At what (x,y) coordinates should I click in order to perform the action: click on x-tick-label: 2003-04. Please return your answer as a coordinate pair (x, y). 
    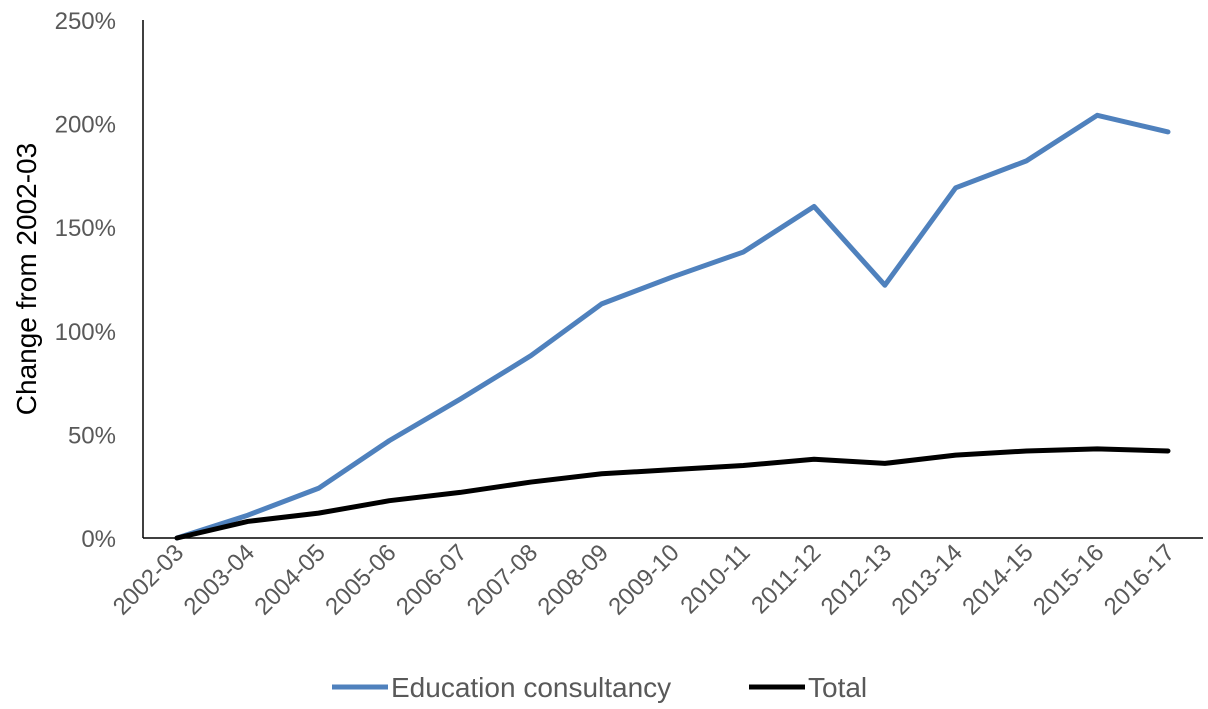
    Looking at the image, I should click on (219, 579).